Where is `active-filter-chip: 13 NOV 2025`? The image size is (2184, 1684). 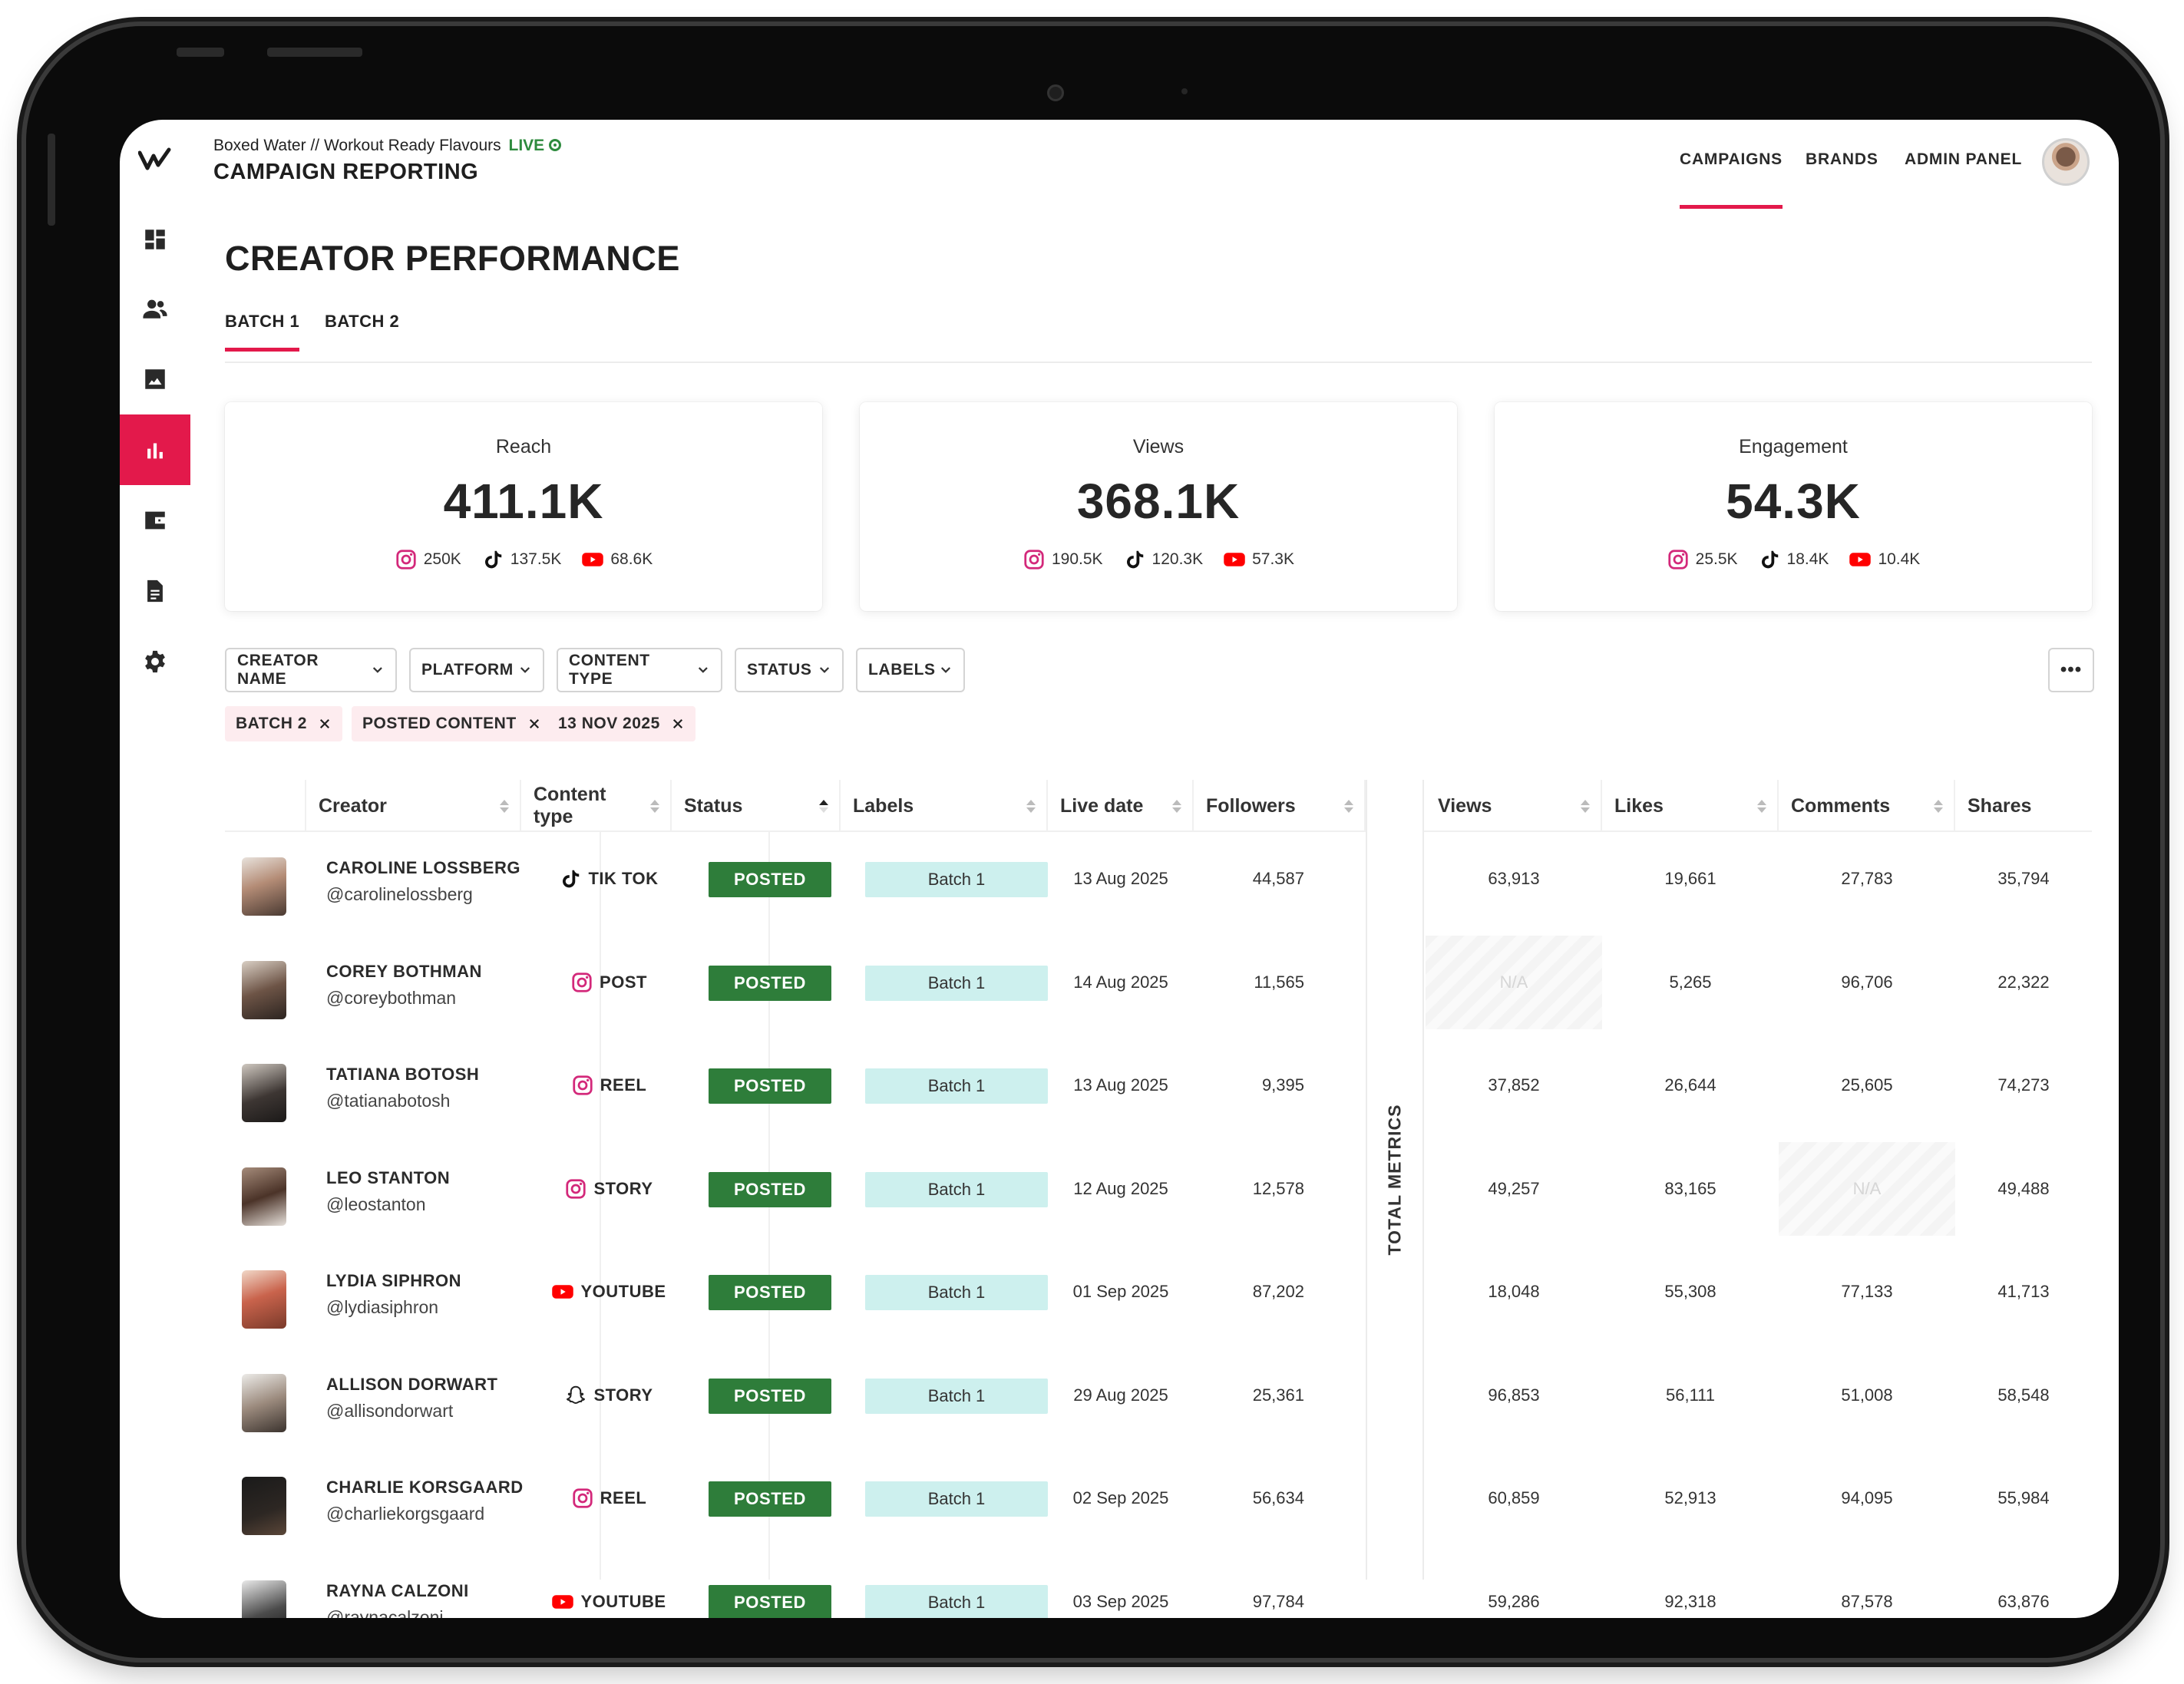
active-filter-chip: 13 NOV 2025 is located at coordinates (621, 723).